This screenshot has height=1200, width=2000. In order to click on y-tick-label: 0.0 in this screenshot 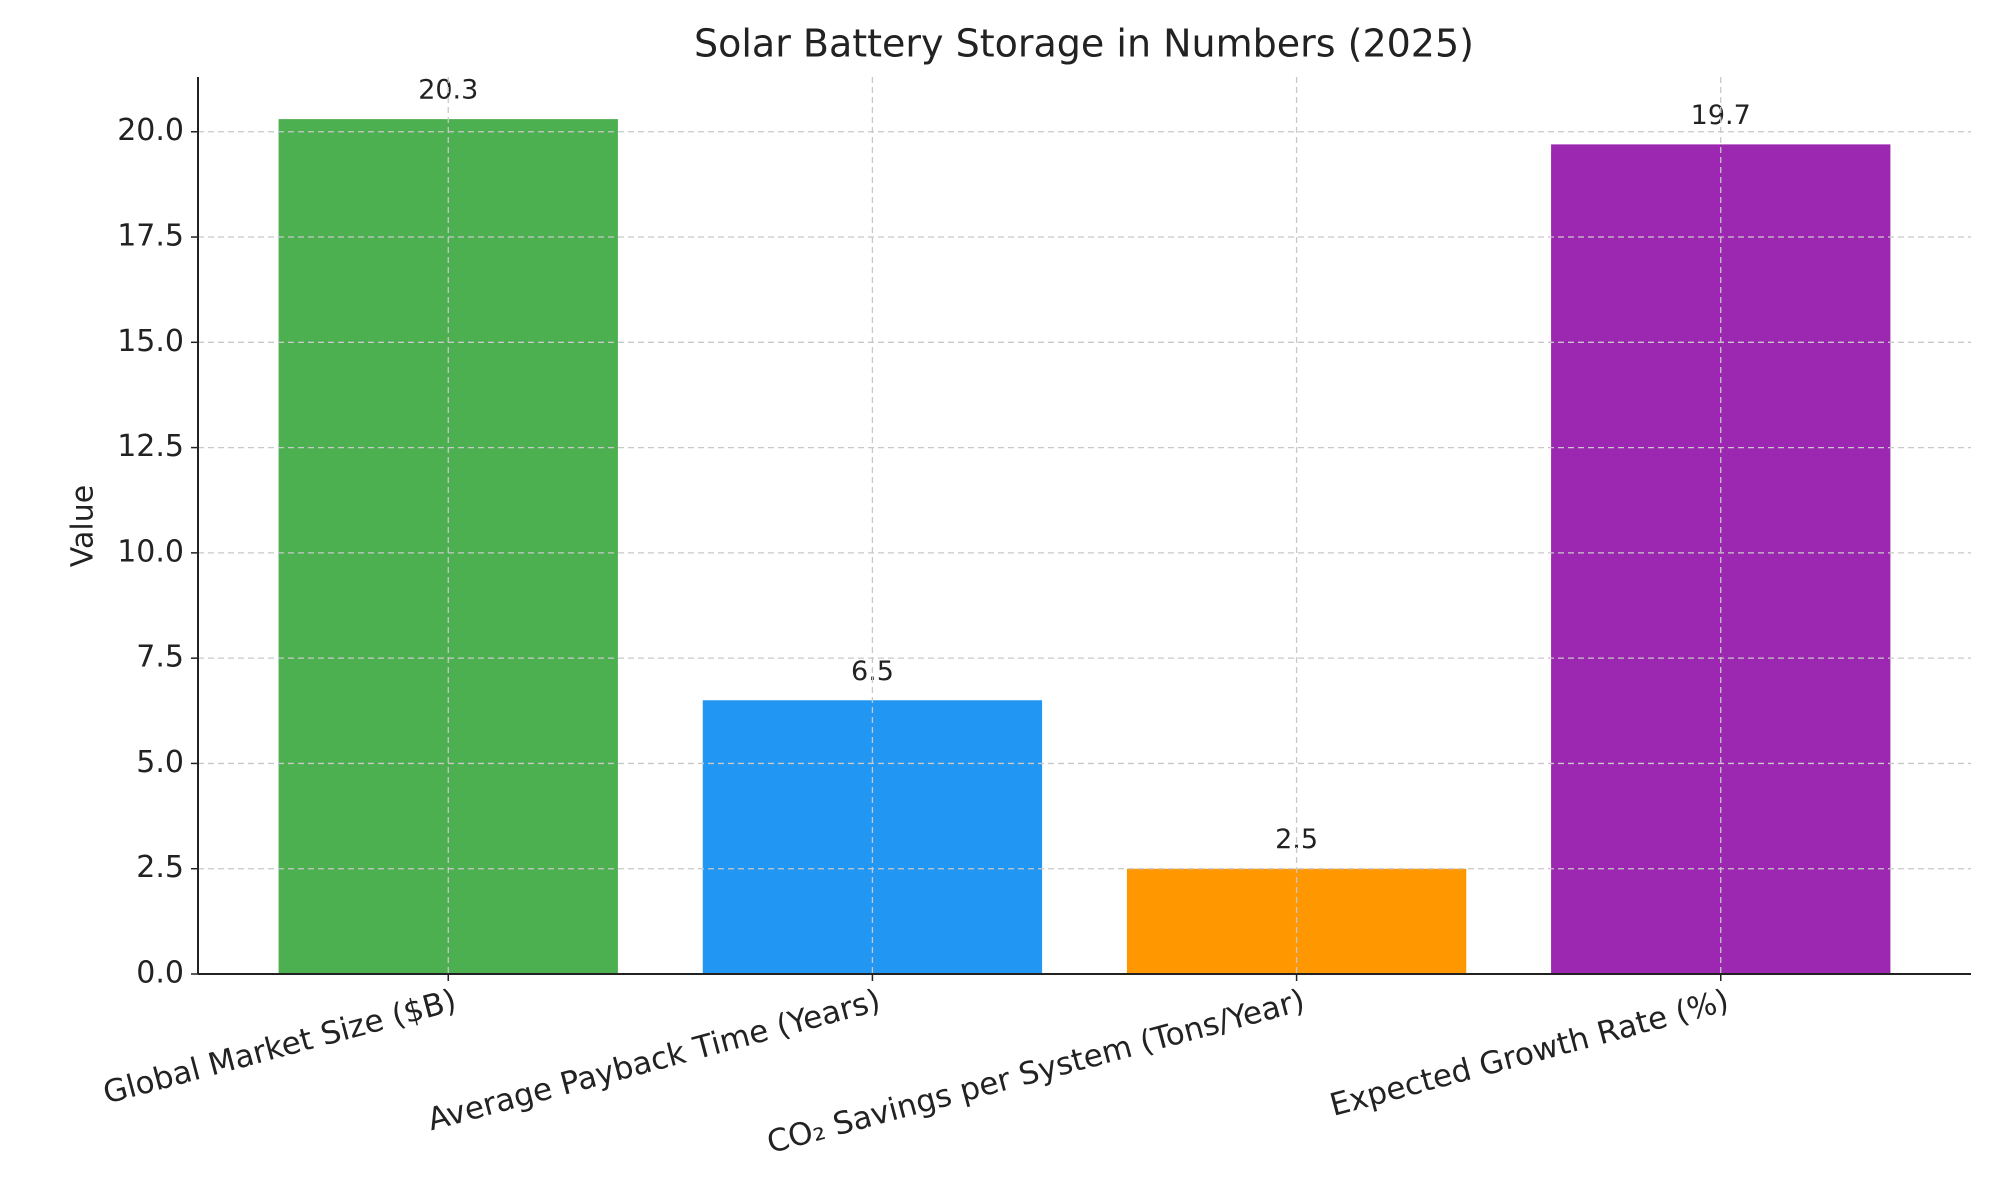, I will do `click(160, 973)`.